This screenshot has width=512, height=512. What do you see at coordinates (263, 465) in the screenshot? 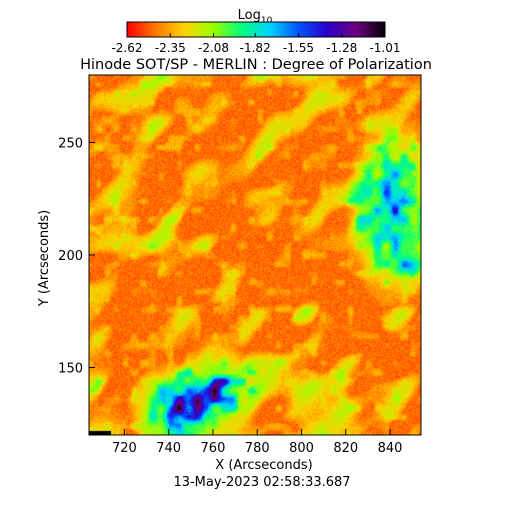
I see `x-axis-label: X (Arcseconds)` at bounding box center [263, 465].